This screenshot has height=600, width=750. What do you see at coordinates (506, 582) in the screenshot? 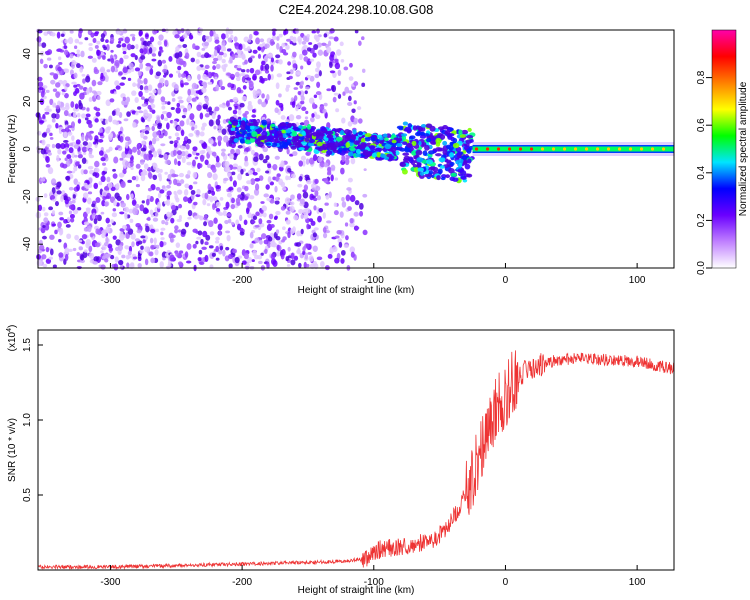
I see `snr-x-tick-label: 0` at bounding box center [506, 582].